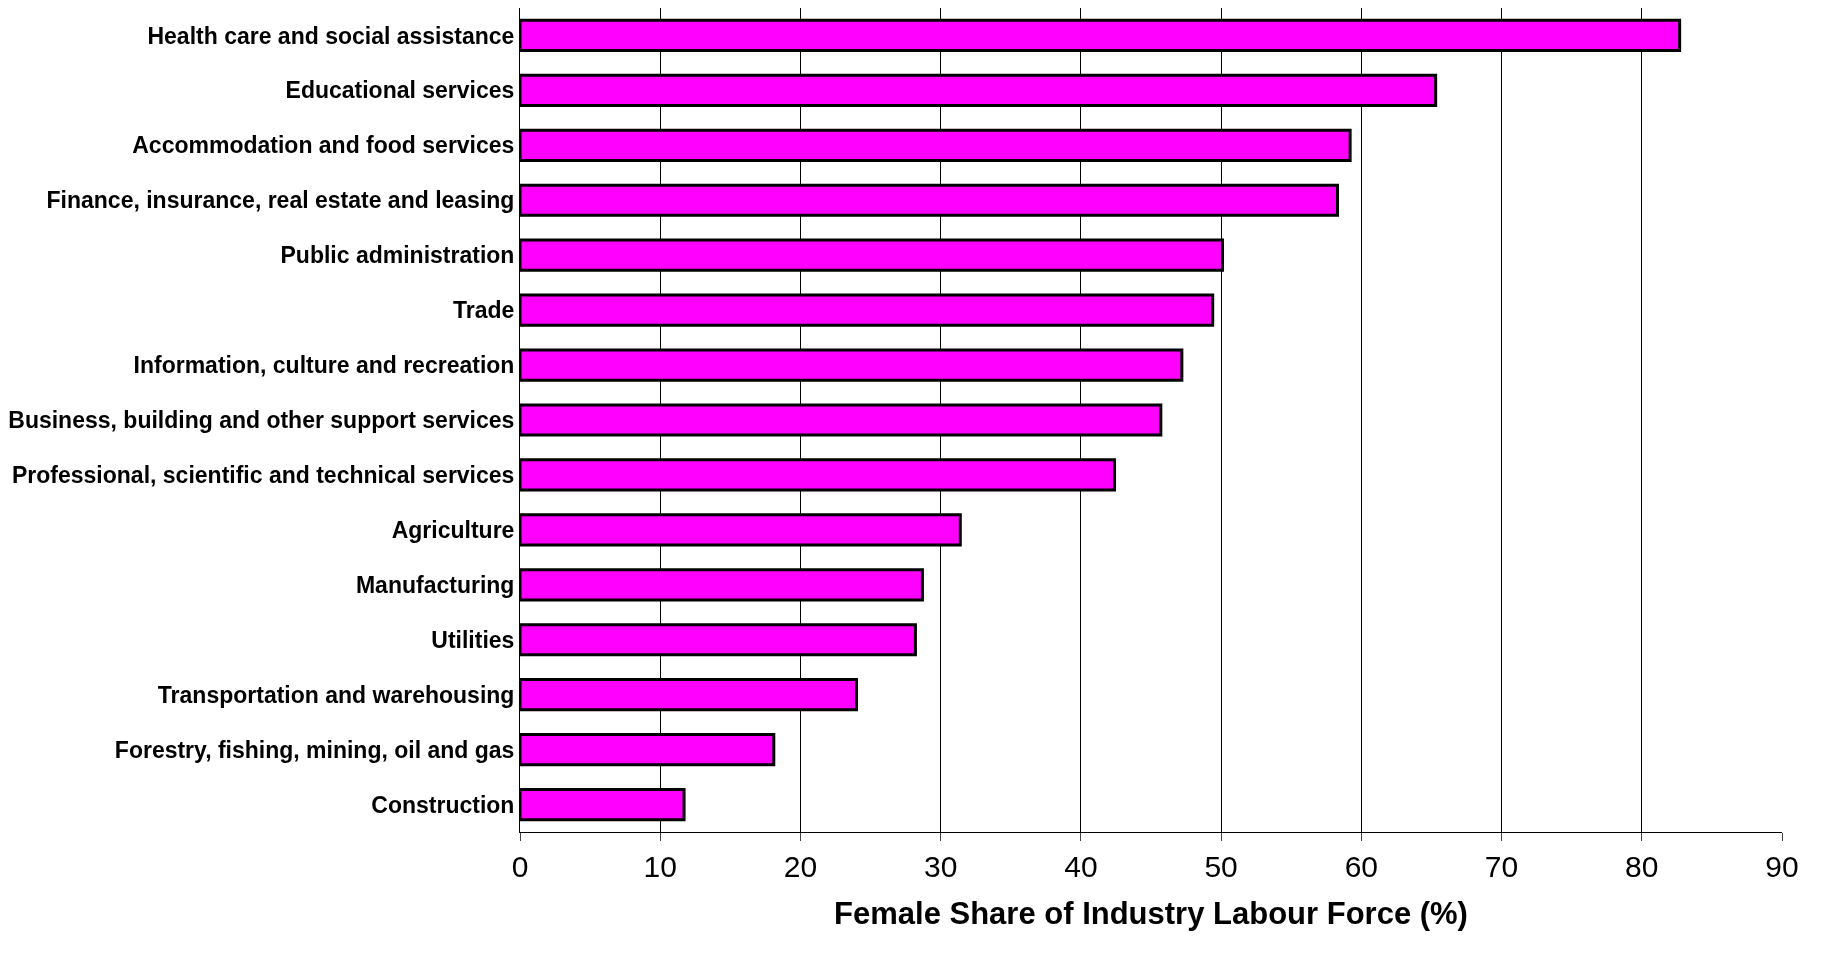 This screenshot has height=958, width=1829. I want to click on y-tick-label: Finance, insurance, real estate and leasing, so click(280, 200).